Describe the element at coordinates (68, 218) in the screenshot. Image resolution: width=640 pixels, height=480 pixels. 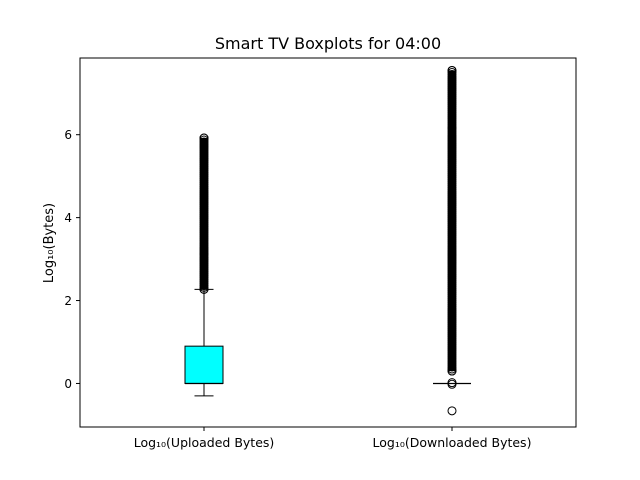
I see `y-tick-label: 4` at that location.